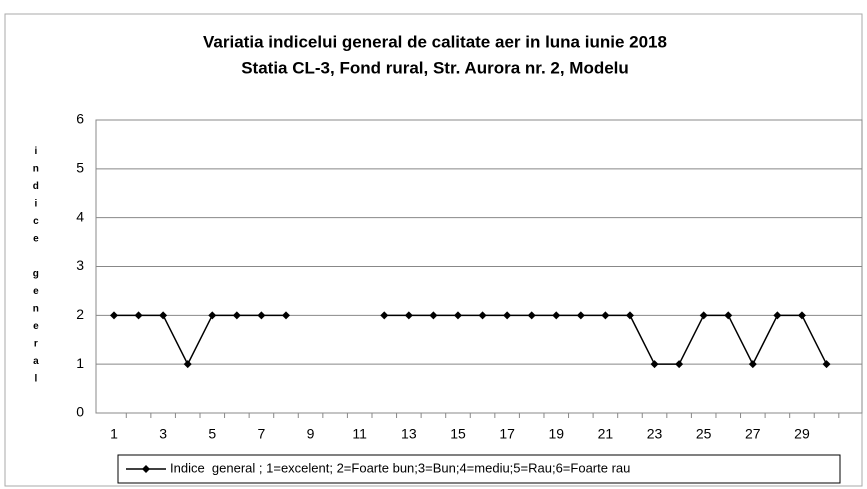  I want to click on x-tick-label: 19, so click(556, 434).